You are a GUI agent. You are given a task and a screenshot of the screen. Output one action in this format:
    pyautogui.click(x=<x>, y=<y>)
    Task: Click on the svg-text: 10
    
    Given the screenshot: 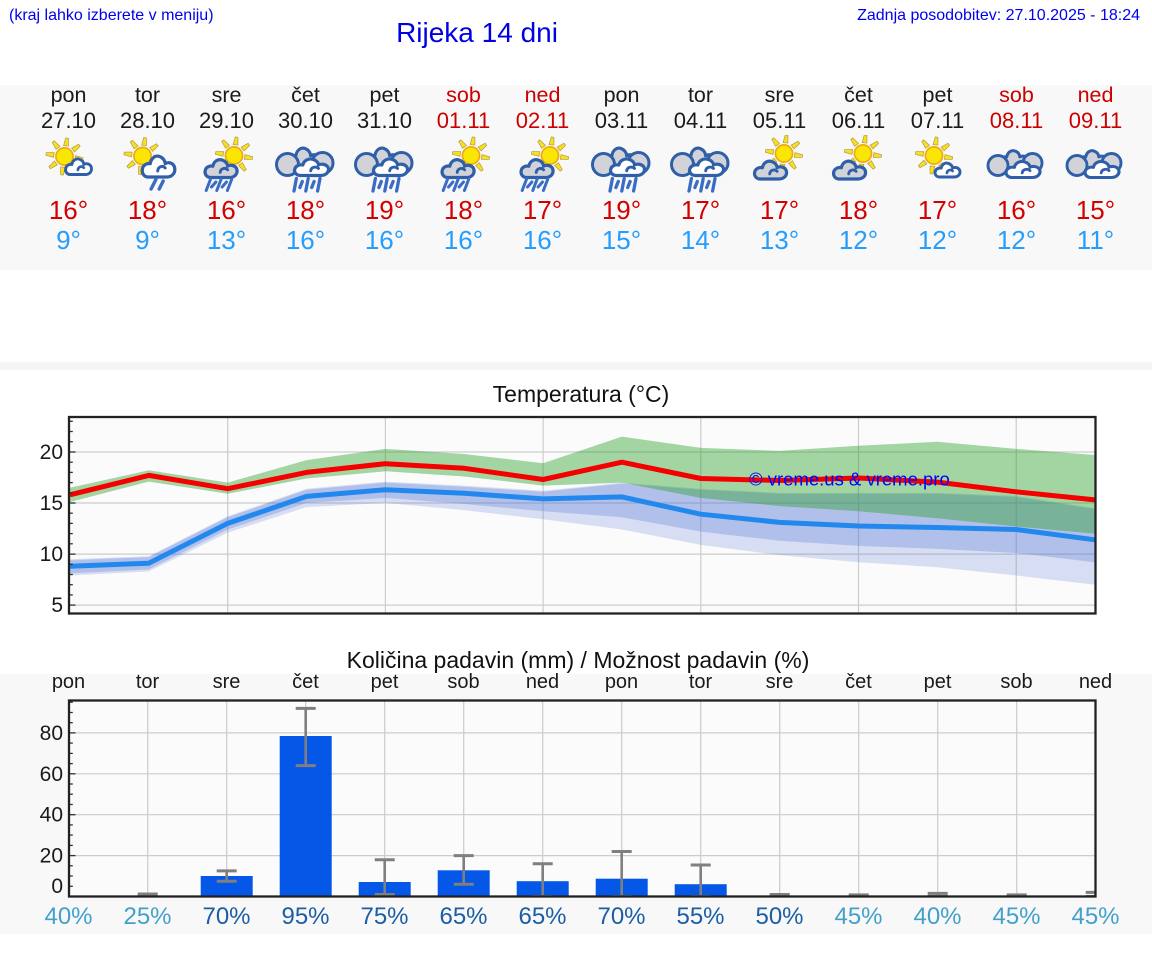 What is the action you would take?
    pyautogui.click(x=51, y=554)
    